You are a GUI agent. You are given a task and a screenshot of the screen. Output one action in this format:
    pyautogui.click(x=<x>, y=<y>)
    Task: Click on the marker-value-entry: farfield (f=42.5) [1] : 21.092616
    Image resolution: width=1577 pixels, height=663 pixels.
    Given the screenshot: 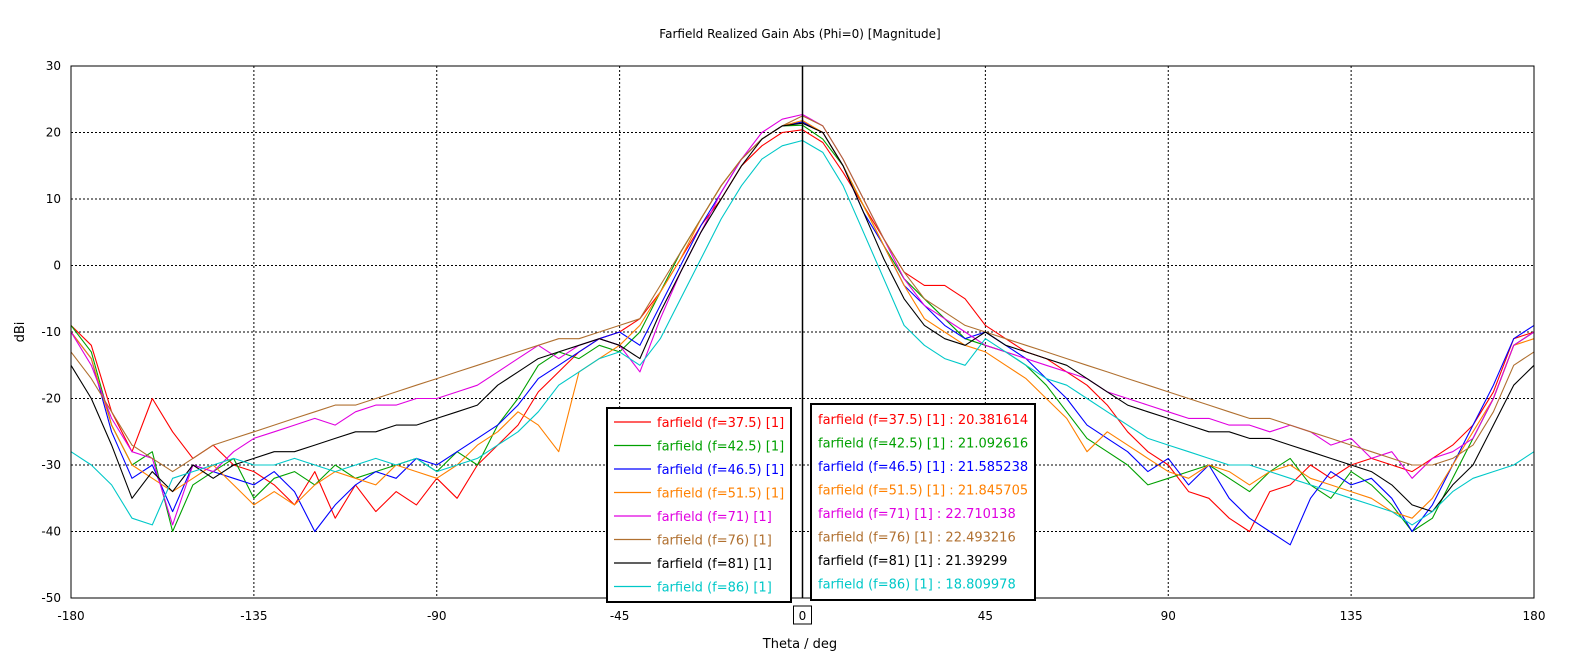 What is the action you would take?
    pyautogui.click(x=923, y=444)
    